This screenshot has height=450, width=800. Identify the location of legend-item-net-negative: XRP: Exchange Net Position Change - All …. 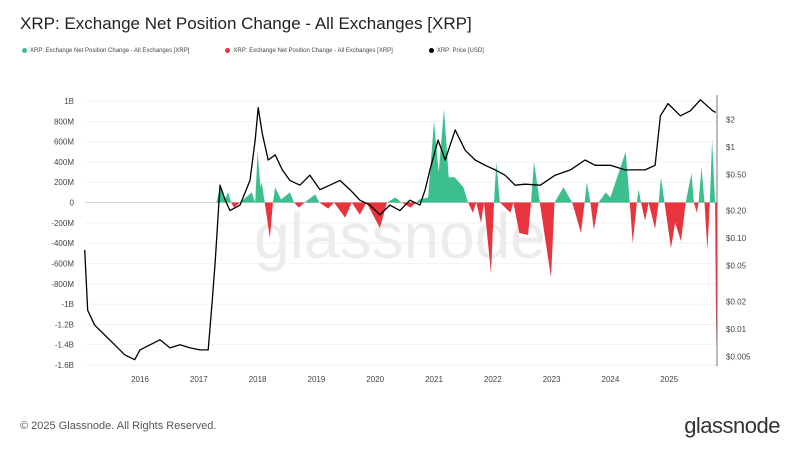
(309, 51).